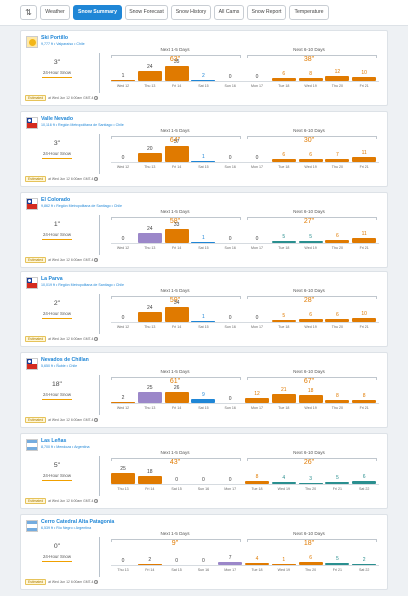 This screenshot has height=596, width=408. I want to click on tab-snow-forecast: Snow Forecast, so click(146, 12).